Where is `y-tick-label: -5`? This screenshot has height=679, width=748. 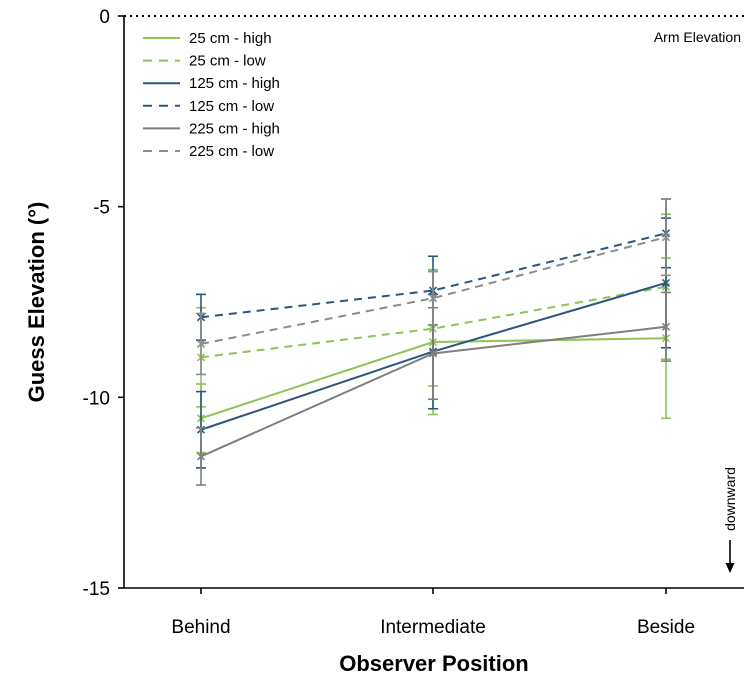 y-tick-label: -5 is located at coordinates (101, 208).